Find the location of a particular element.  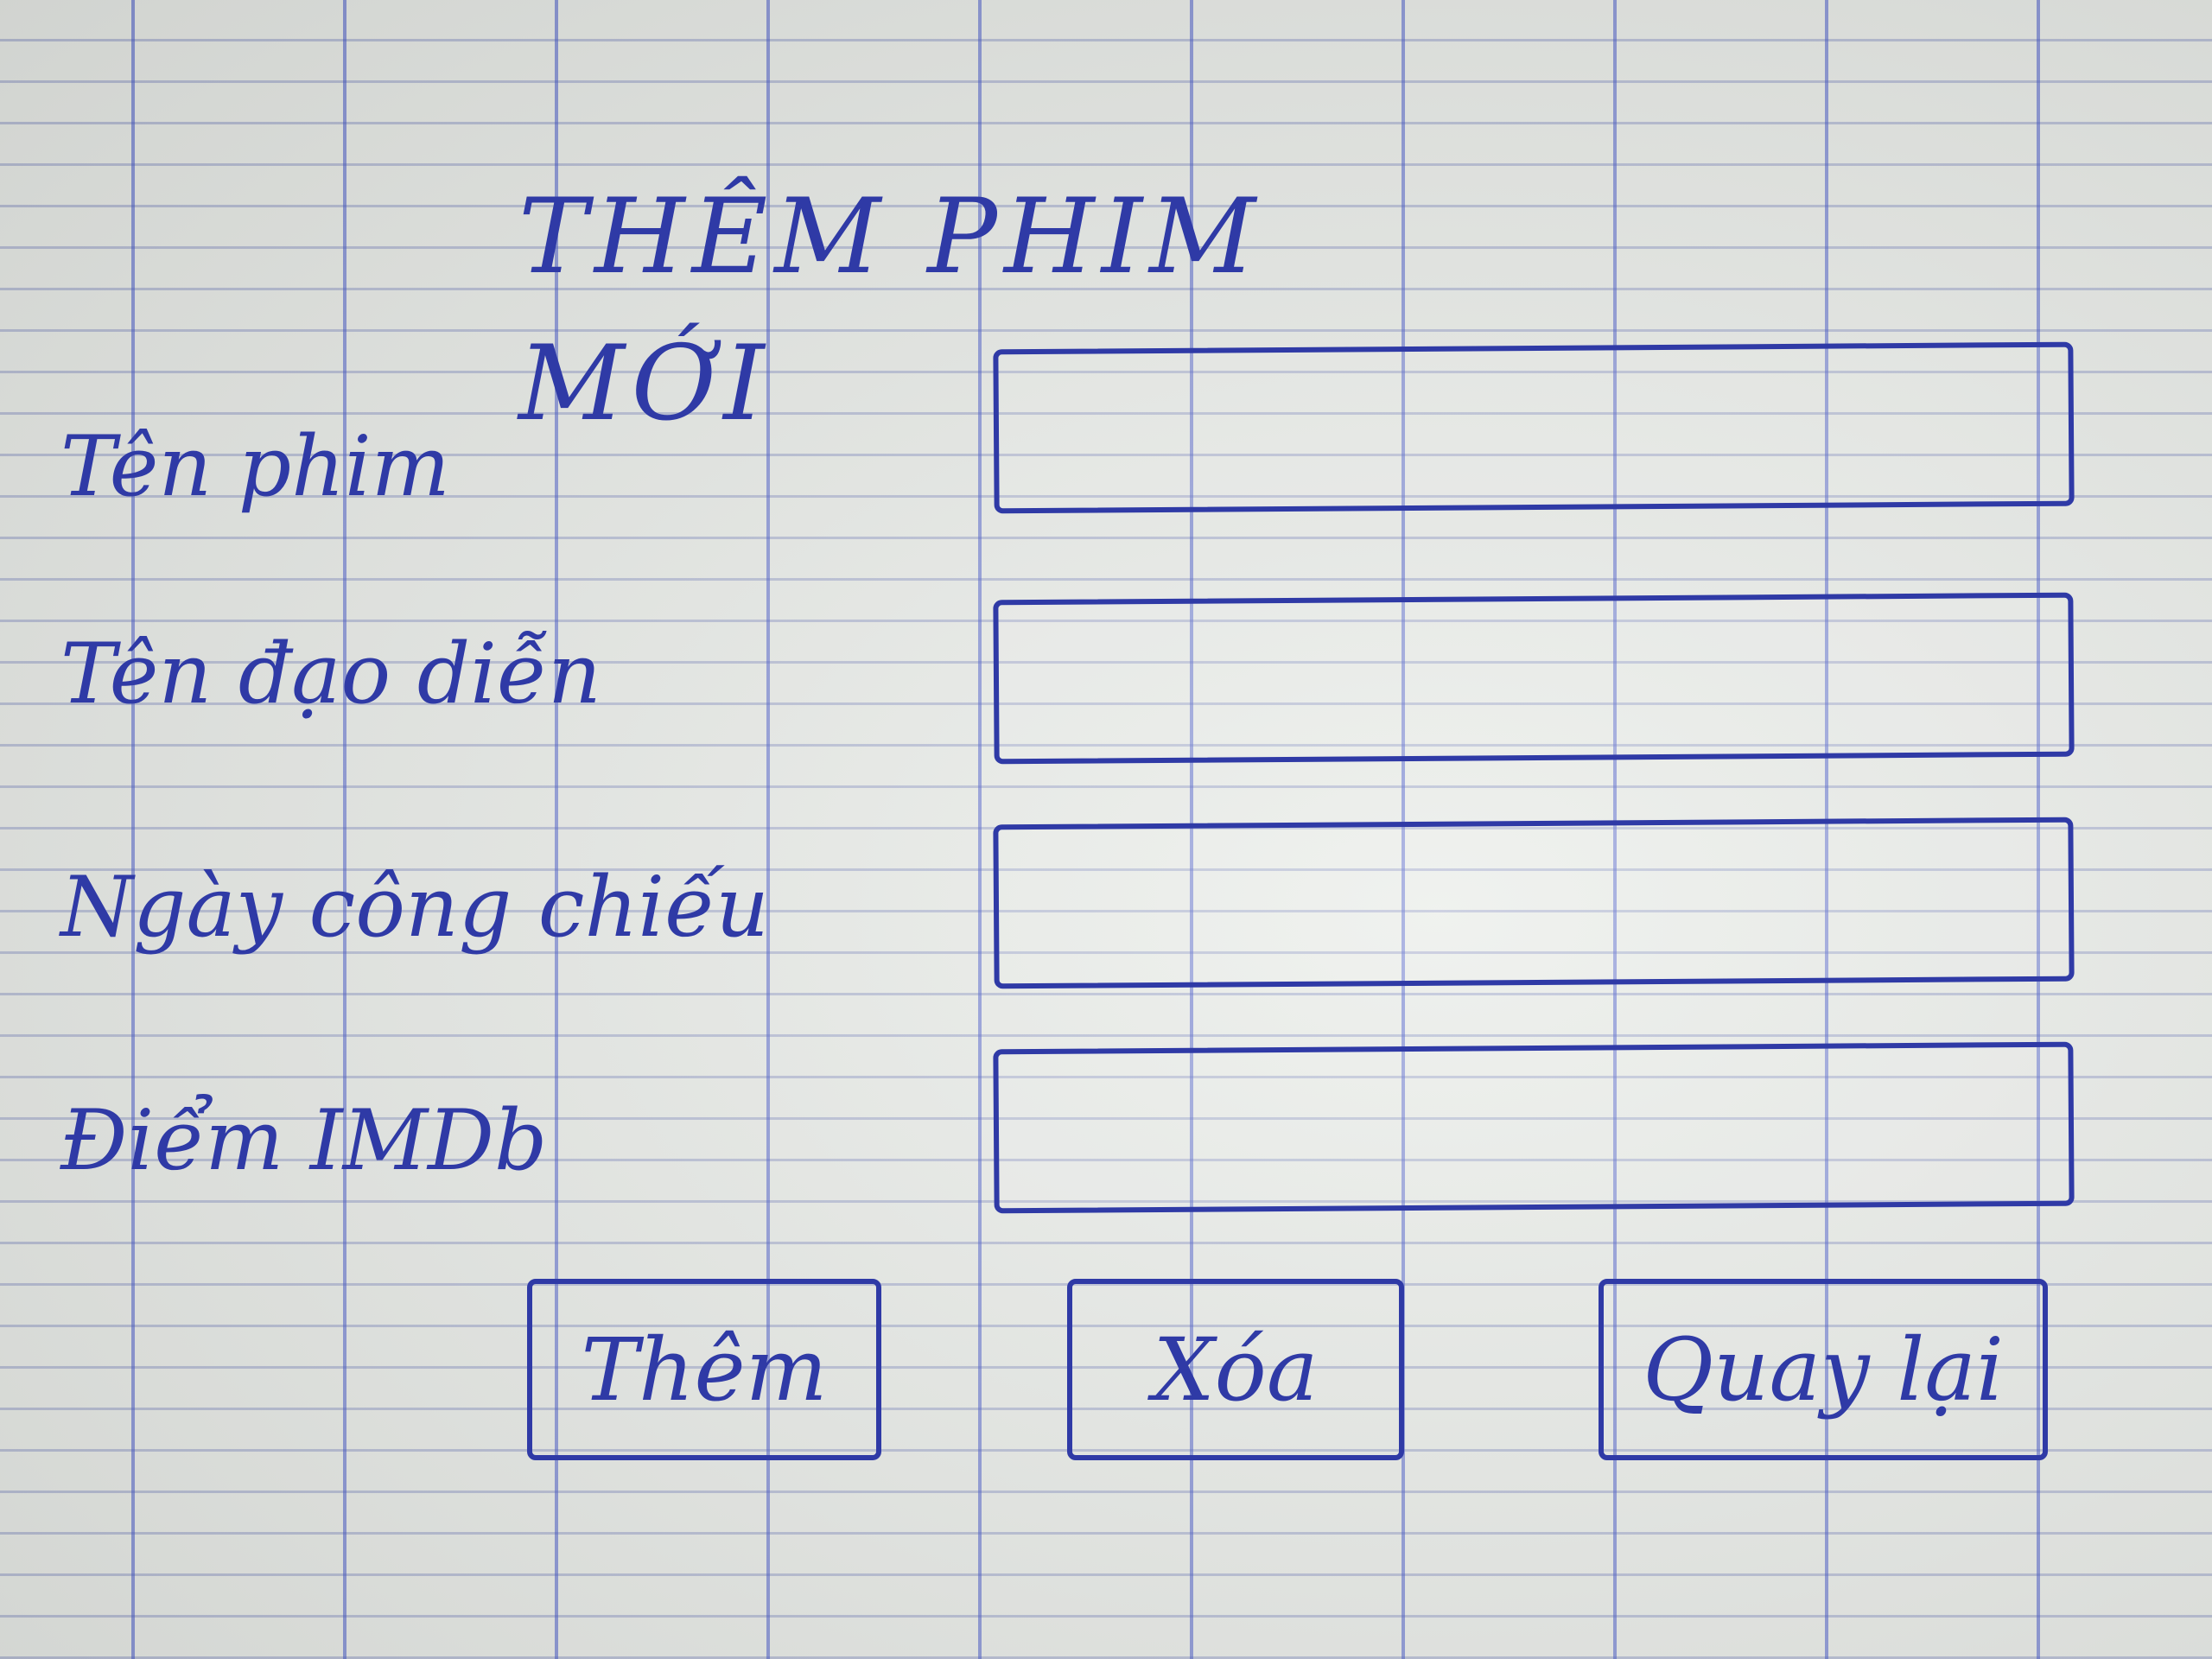

release-date-field is located at coordinates (1534, 903).